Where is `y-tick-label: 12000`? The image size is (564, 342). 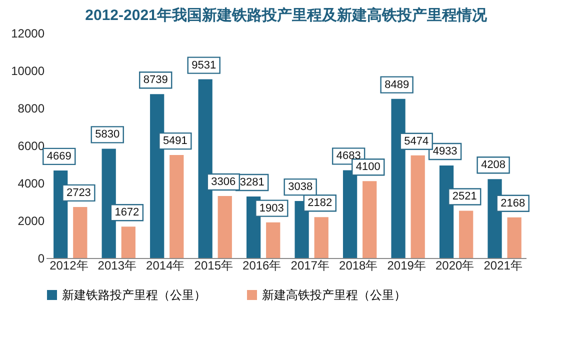
y-tick-label: 12000 is located at coordinates (28, 33).